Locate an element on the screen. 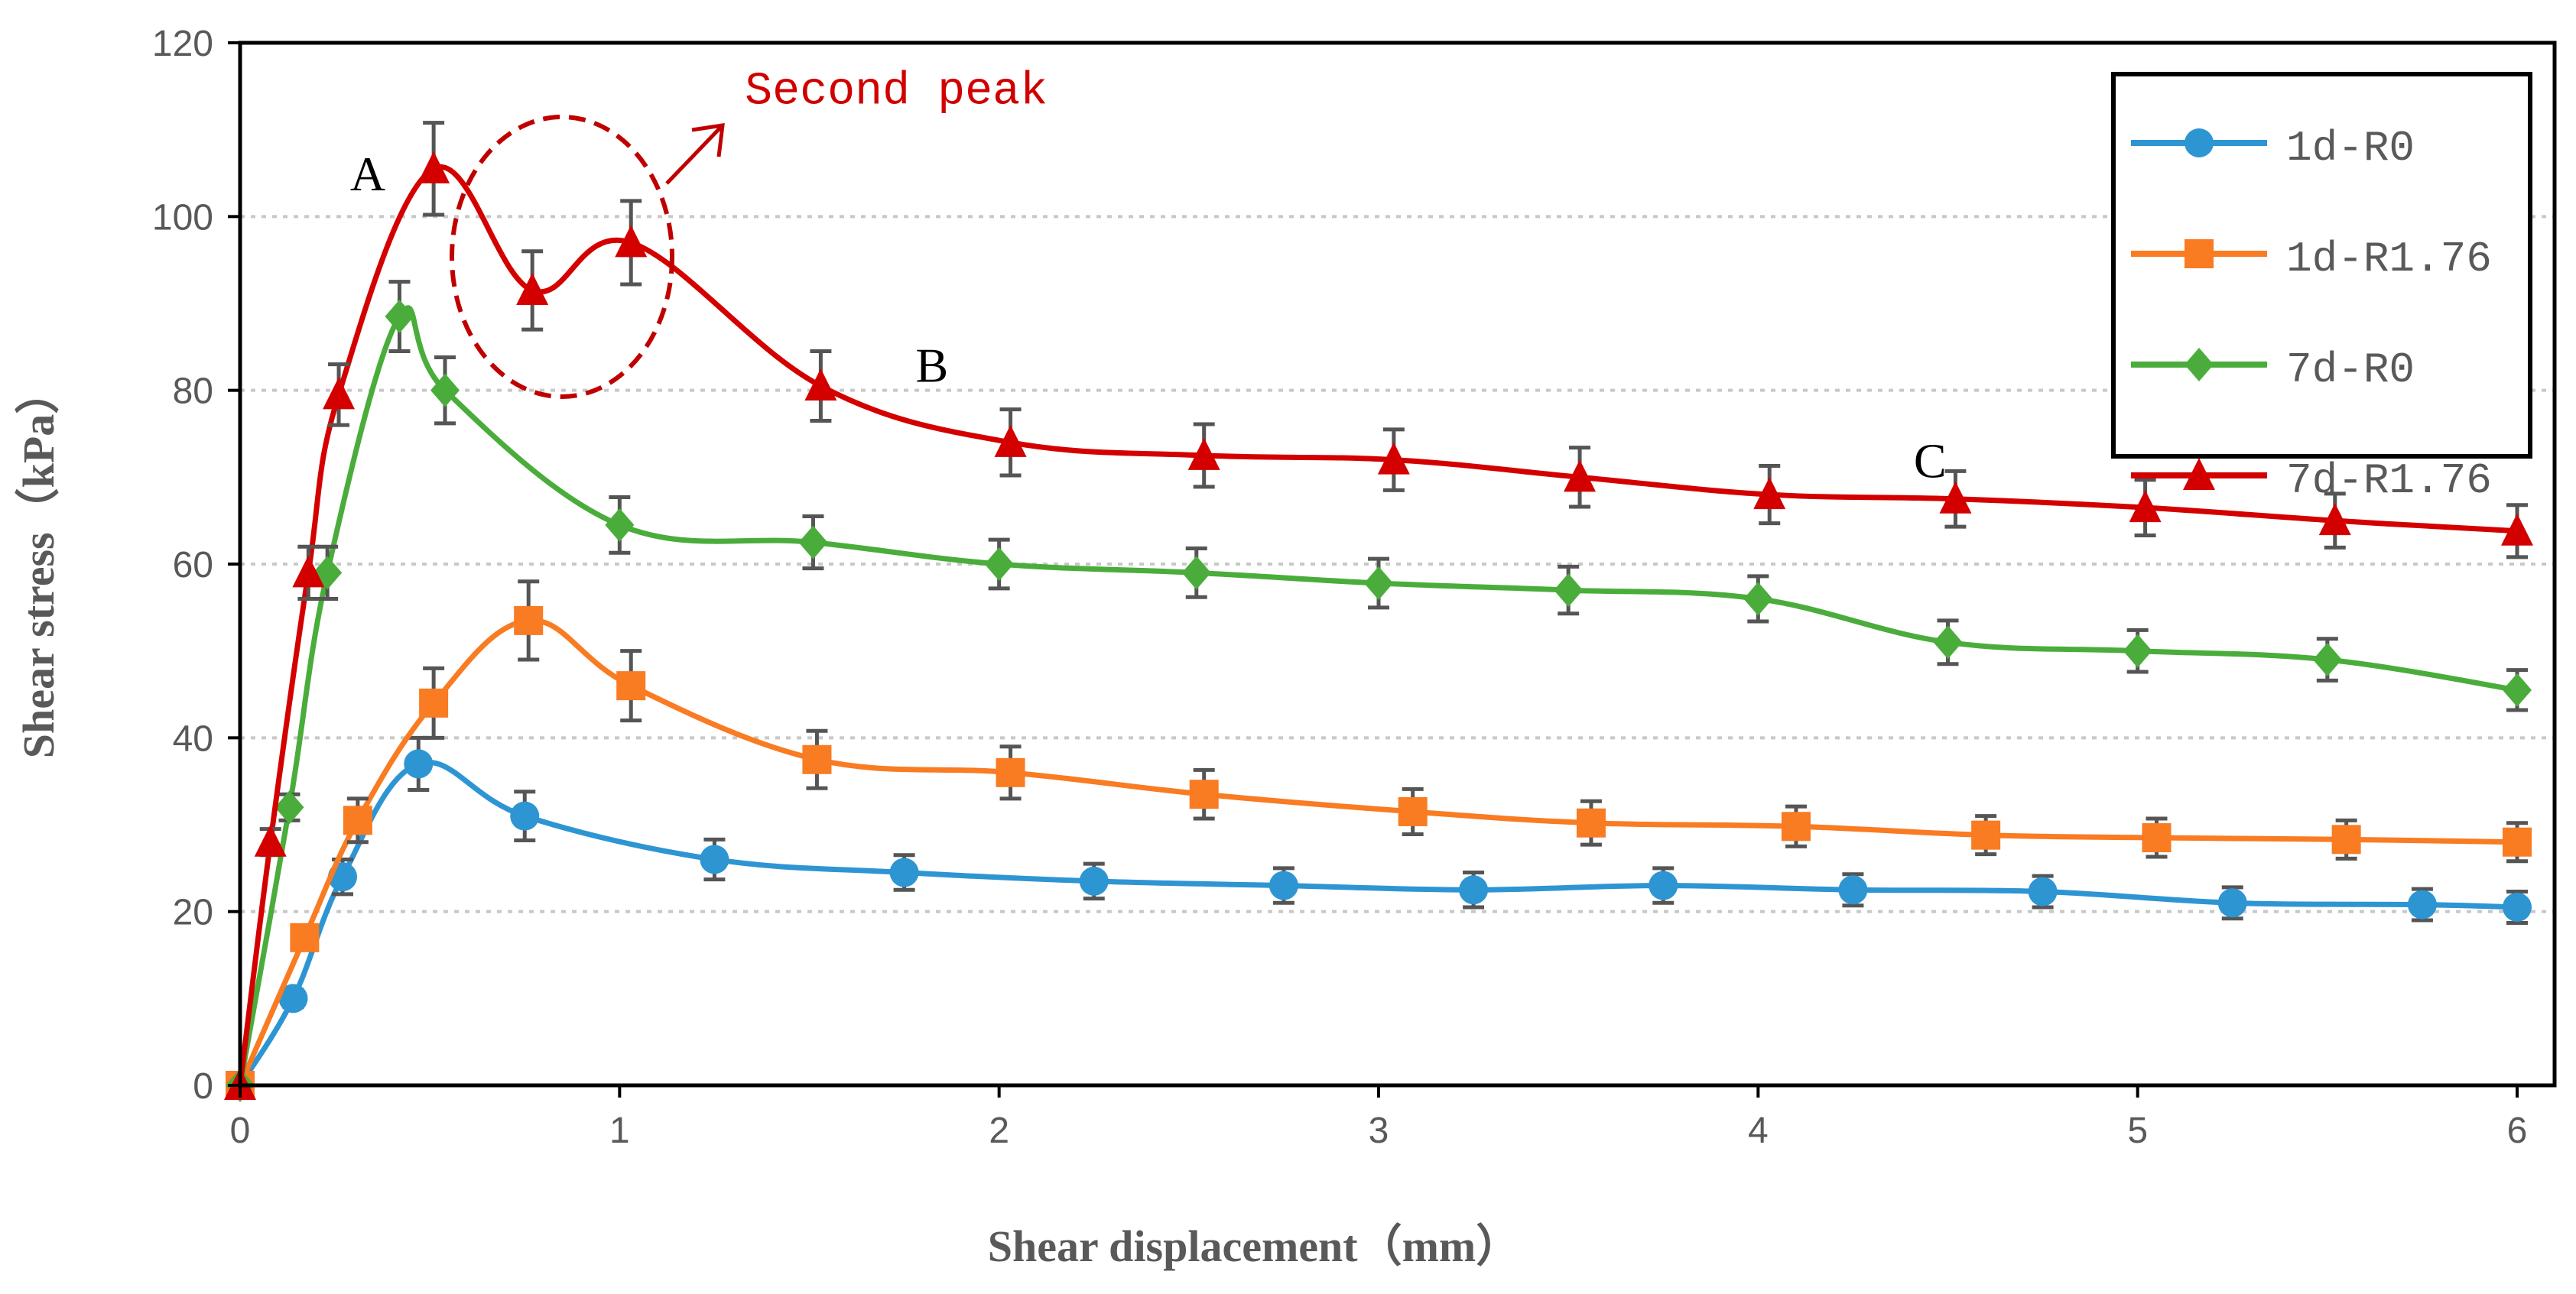 The width and height of the screenshot is (2576, 1294). legend-marker-7d-R0 is located at coordinates (2199, 365).